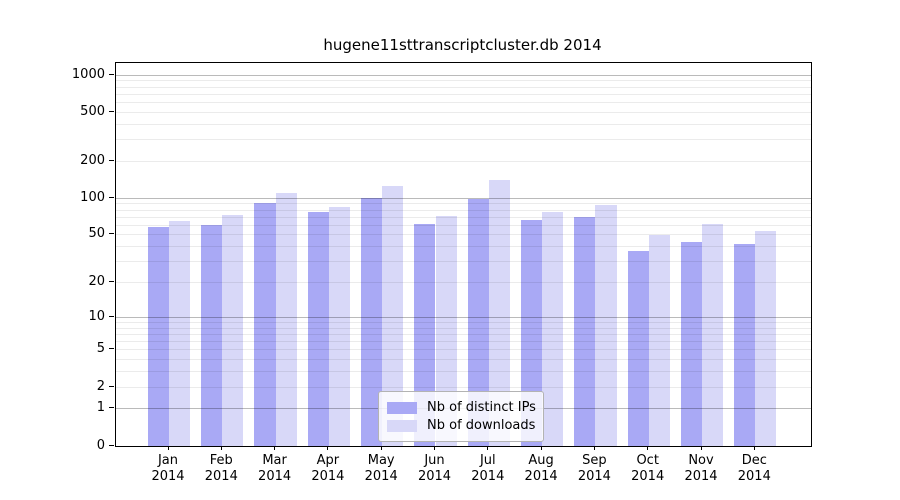 This screenshot has width=900, height=500. Describe the element at coordinates (754, 468) in the screenshot. I see `x-tick-label-dec: Dec 2014` at that location.